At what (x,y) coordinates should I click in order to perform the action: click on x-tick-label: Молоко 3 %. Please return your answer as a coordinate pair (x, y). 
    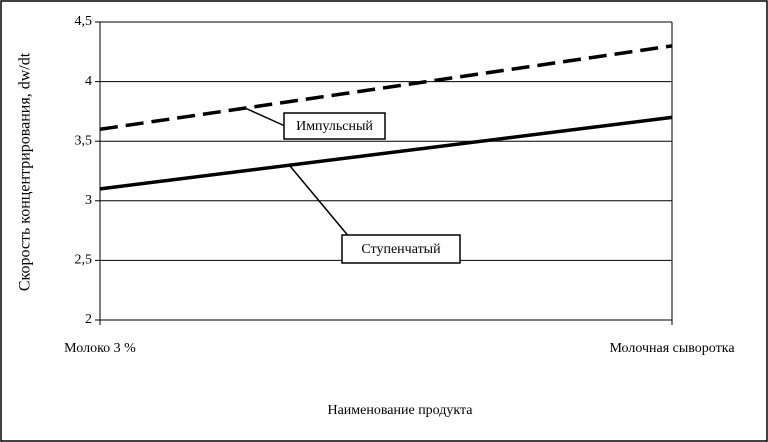
    Looking at the image, I should click on (100, 348).